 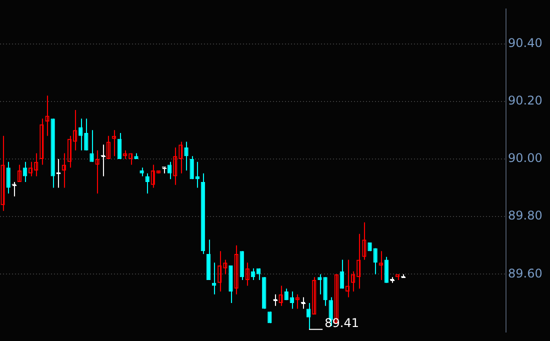 I want to click on y-tick-label: 90.20, so click(x=525, y=100).